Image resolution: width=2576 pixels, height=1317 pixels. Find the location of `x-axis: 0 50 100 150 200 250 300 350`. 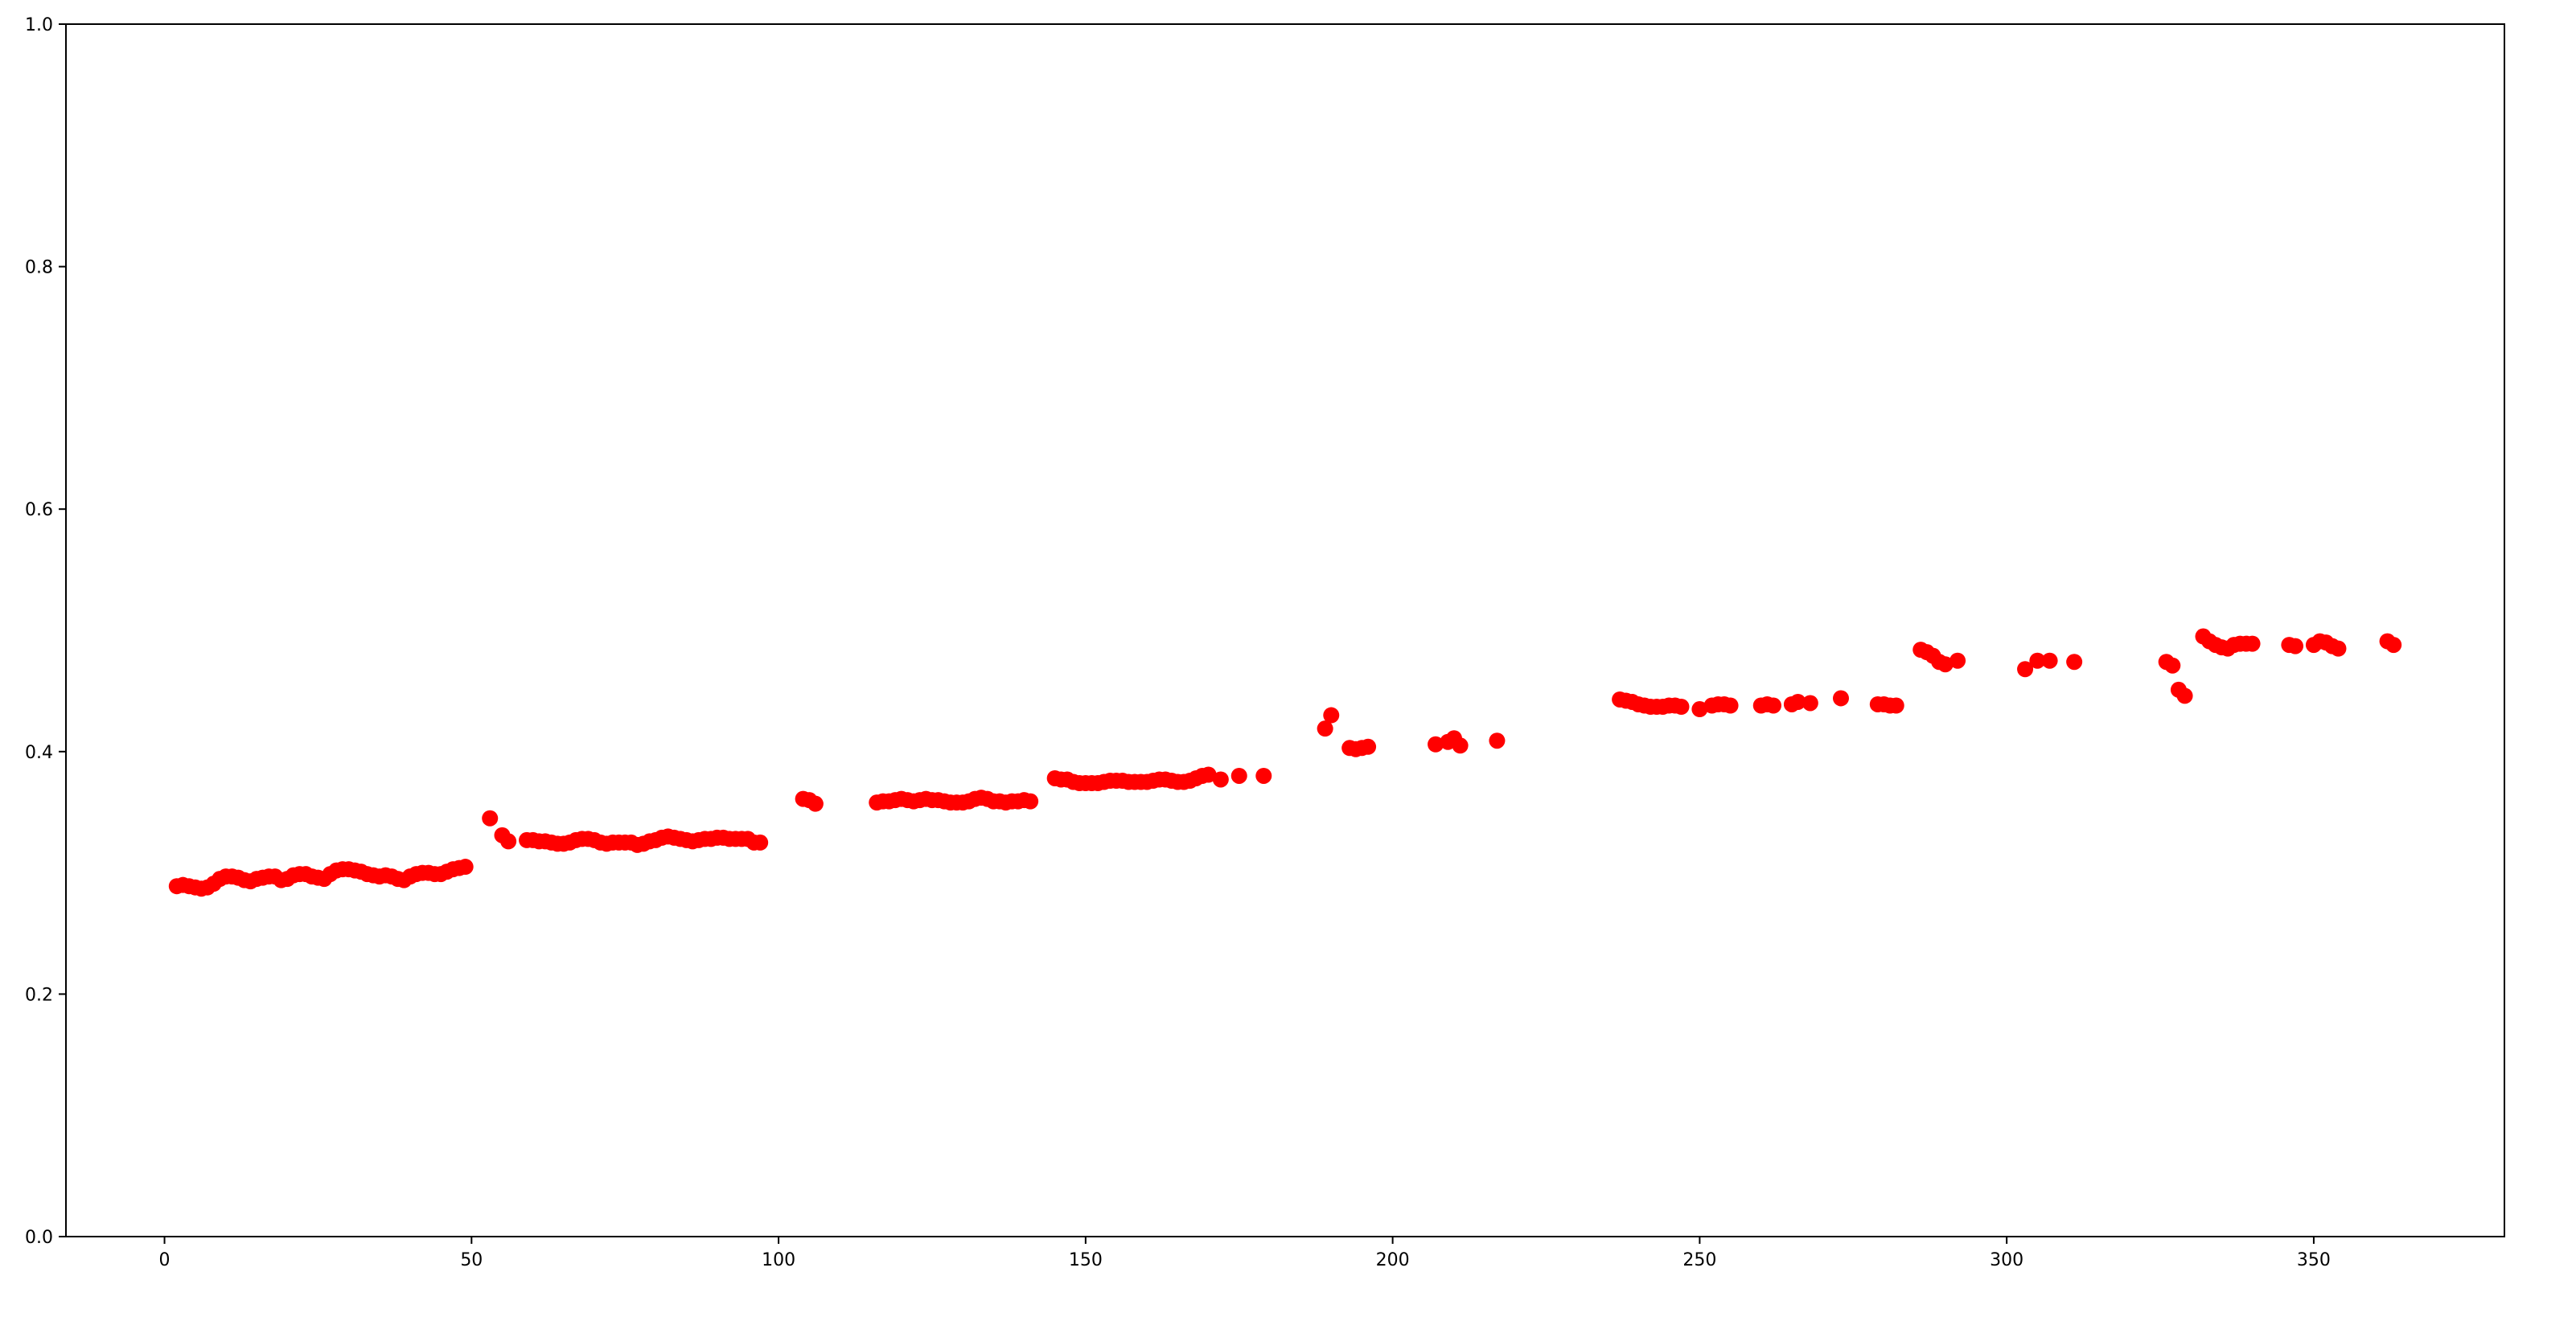

x-axis: 0 50 100 150 200 250 300 350 is located at coordinates (1245, 1253).